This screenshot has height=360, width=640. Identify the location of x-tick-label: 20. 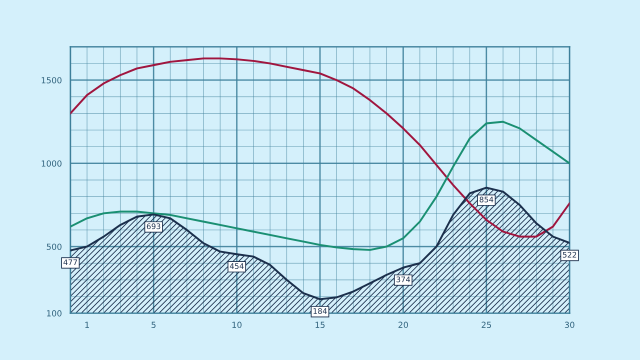
(403, 325).